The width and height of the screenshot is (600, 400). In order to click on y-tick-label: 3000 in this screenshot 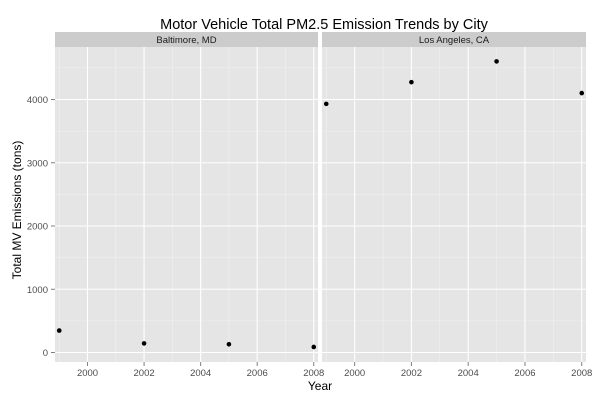, I will do `click(37, 163)`.